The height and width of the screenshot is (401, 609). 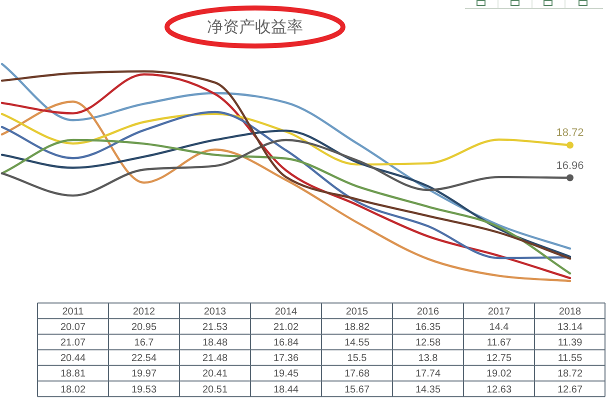 What do you see at coordinates (357, 343) in the screenshot?
I see `data-label: 14.55` at bounding box center [357, 343].